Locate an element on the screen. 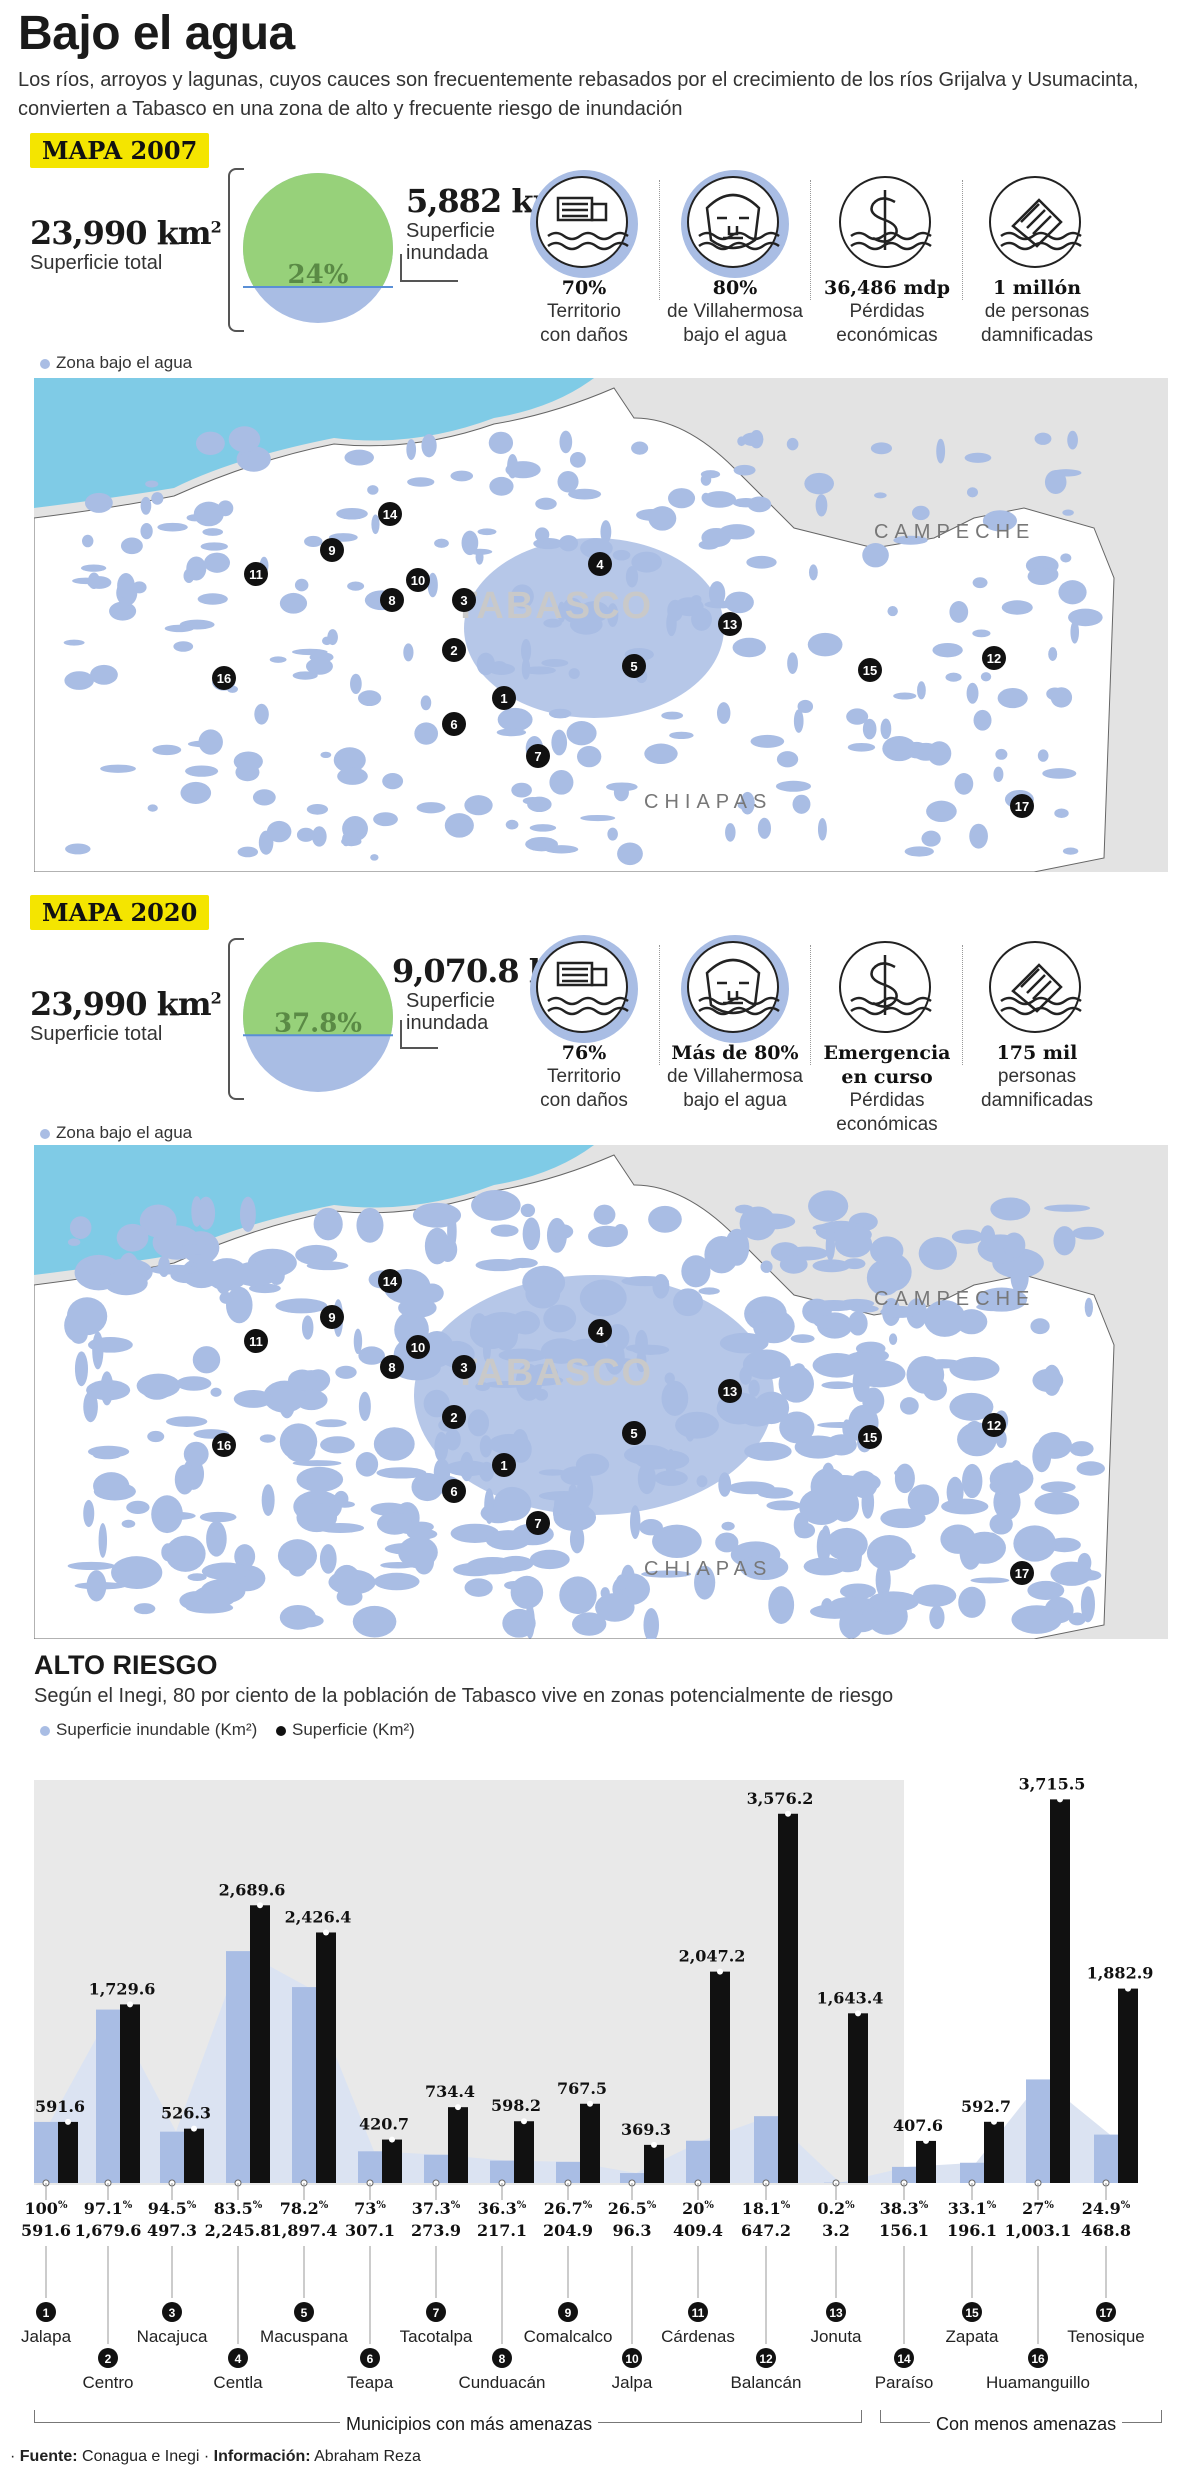 Image resolution: width=1200 pixels, height=2479 pixels. percent-value: 33.1 is located at coordinates (967, 2208).